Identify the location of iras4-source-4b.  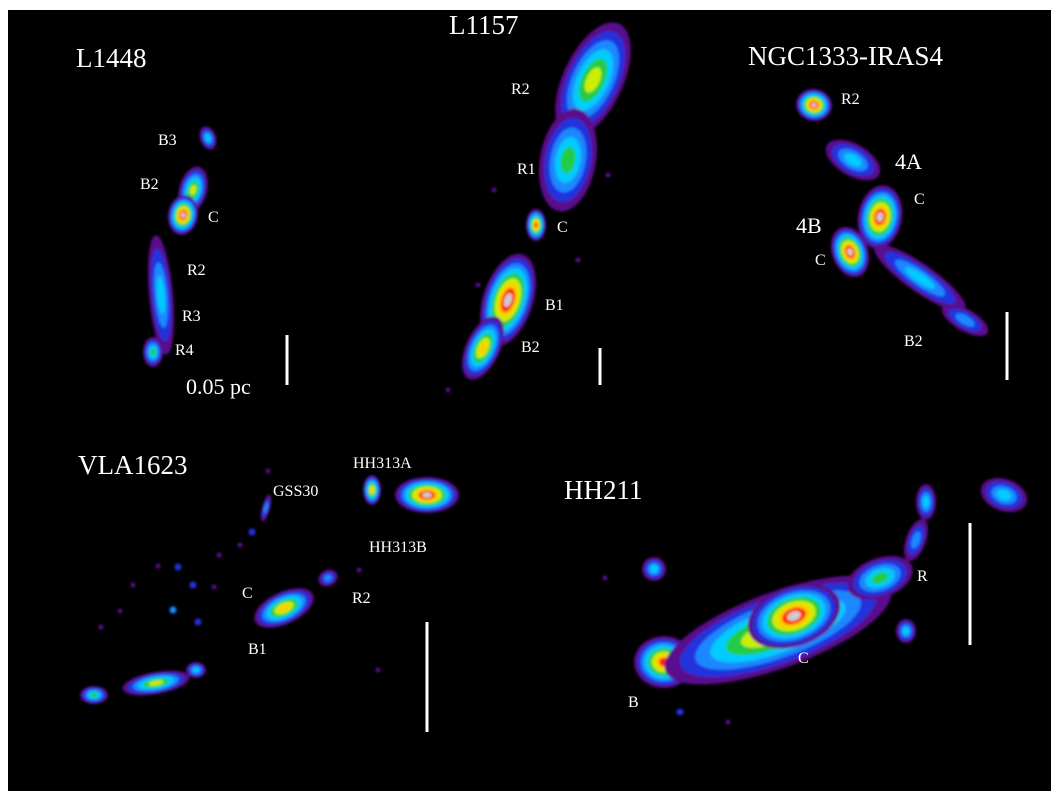
(850, 252).